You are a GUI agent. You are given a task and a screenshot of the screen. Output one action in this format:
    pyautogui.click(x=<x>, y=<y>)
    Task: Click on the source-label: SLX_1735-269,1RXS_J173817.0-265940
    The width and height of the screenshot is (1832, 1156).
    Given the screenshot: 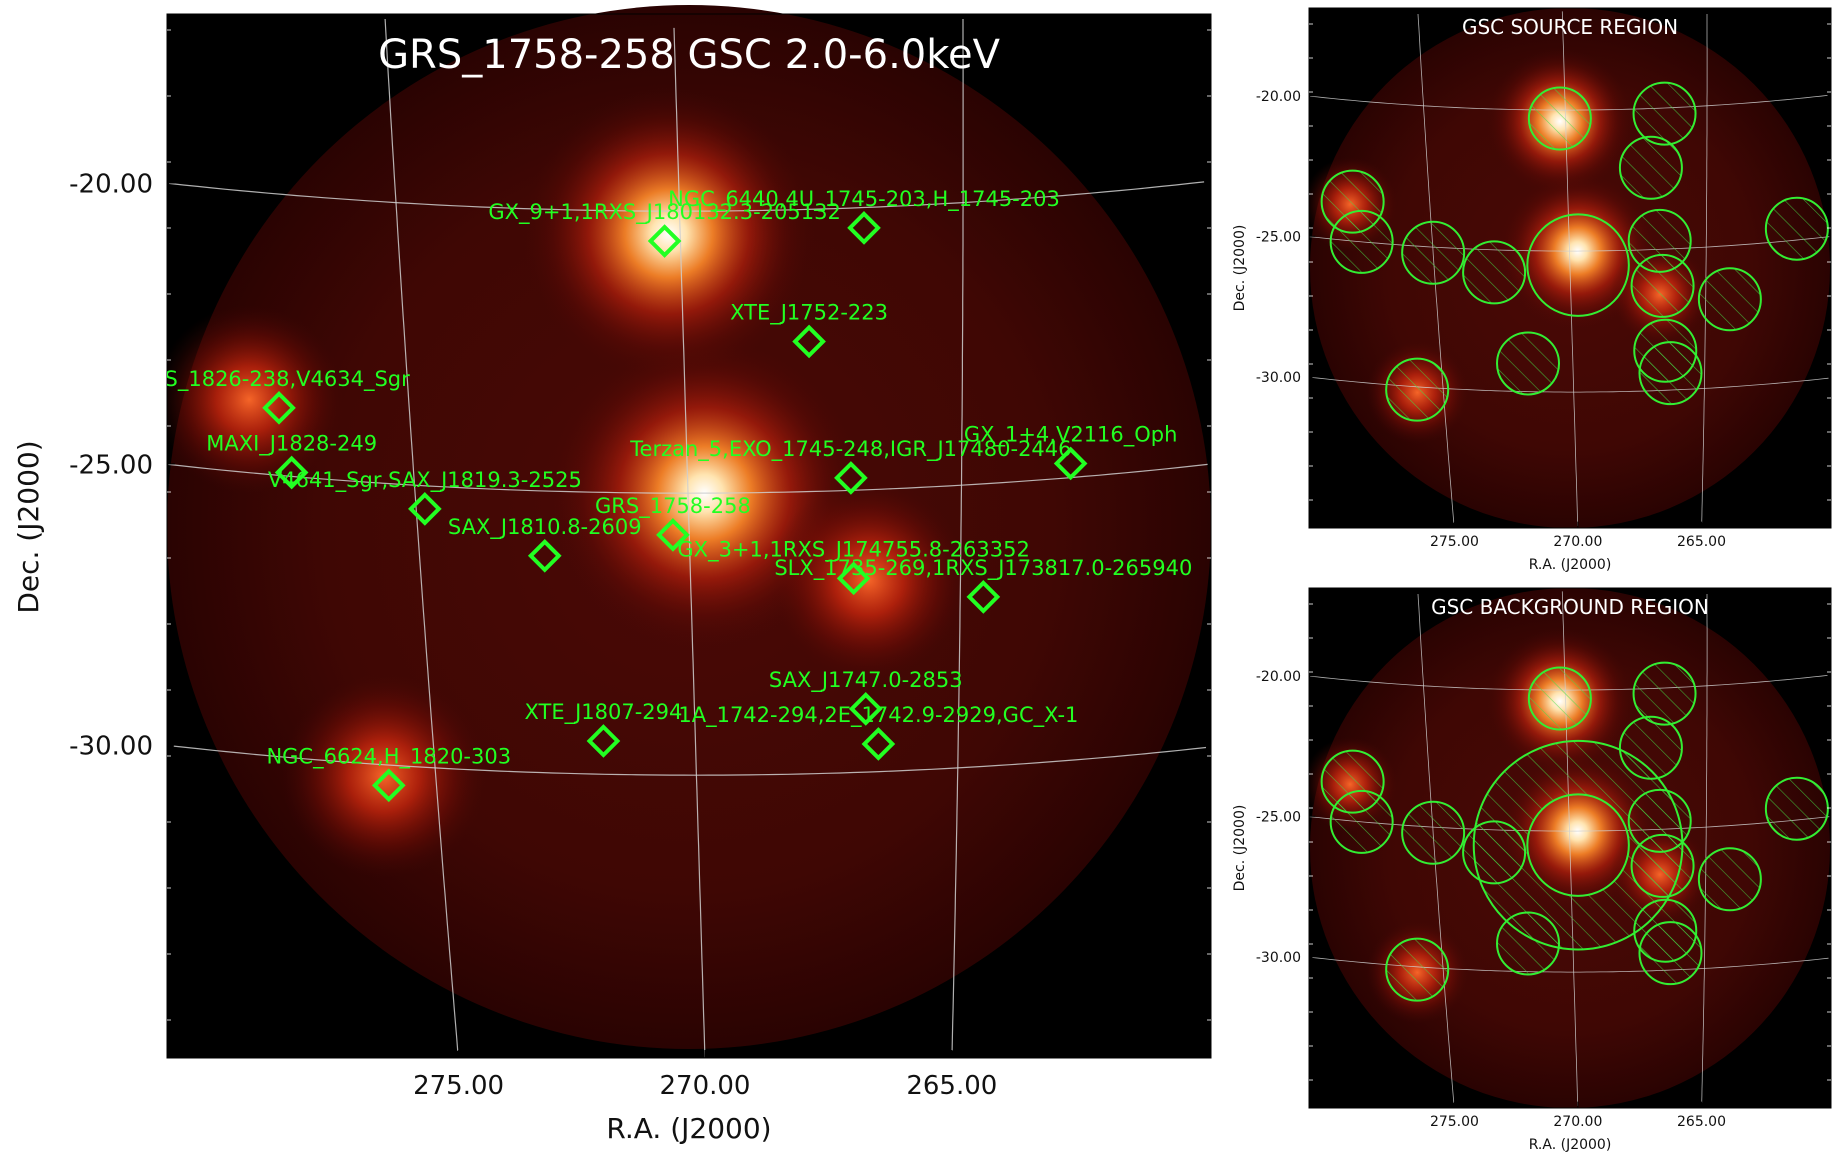 What is the action you would take?
    pyautogui.click(x=983, y=568)
    